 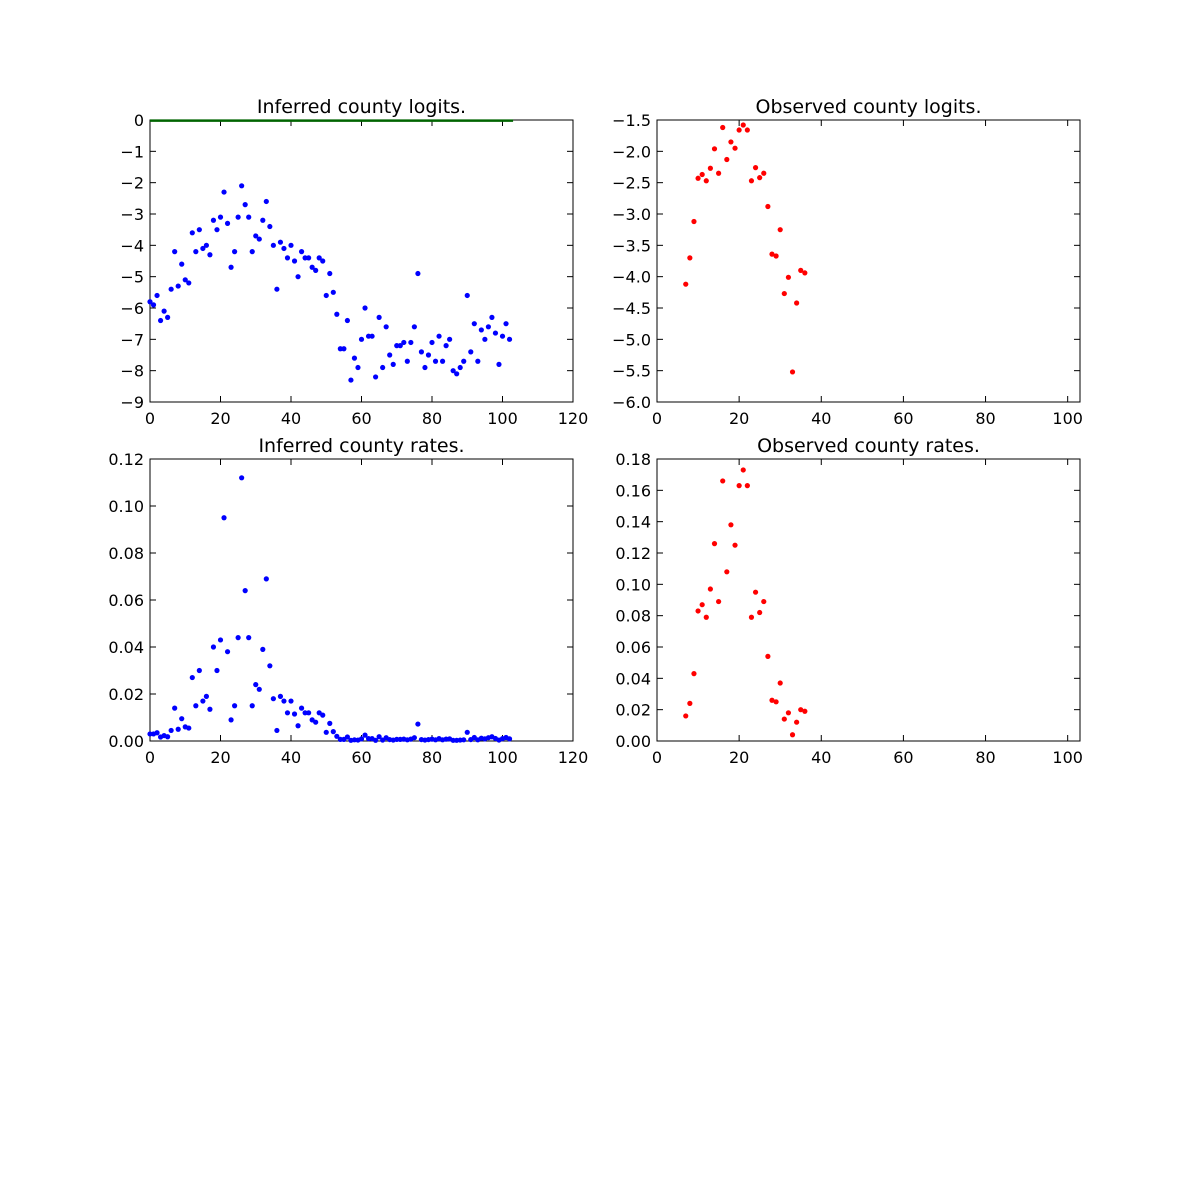 What do you see at coordinates (631, 371) in the screenshot?
I see `y-tick-label: −5.5` at bounding box center [631, 371].